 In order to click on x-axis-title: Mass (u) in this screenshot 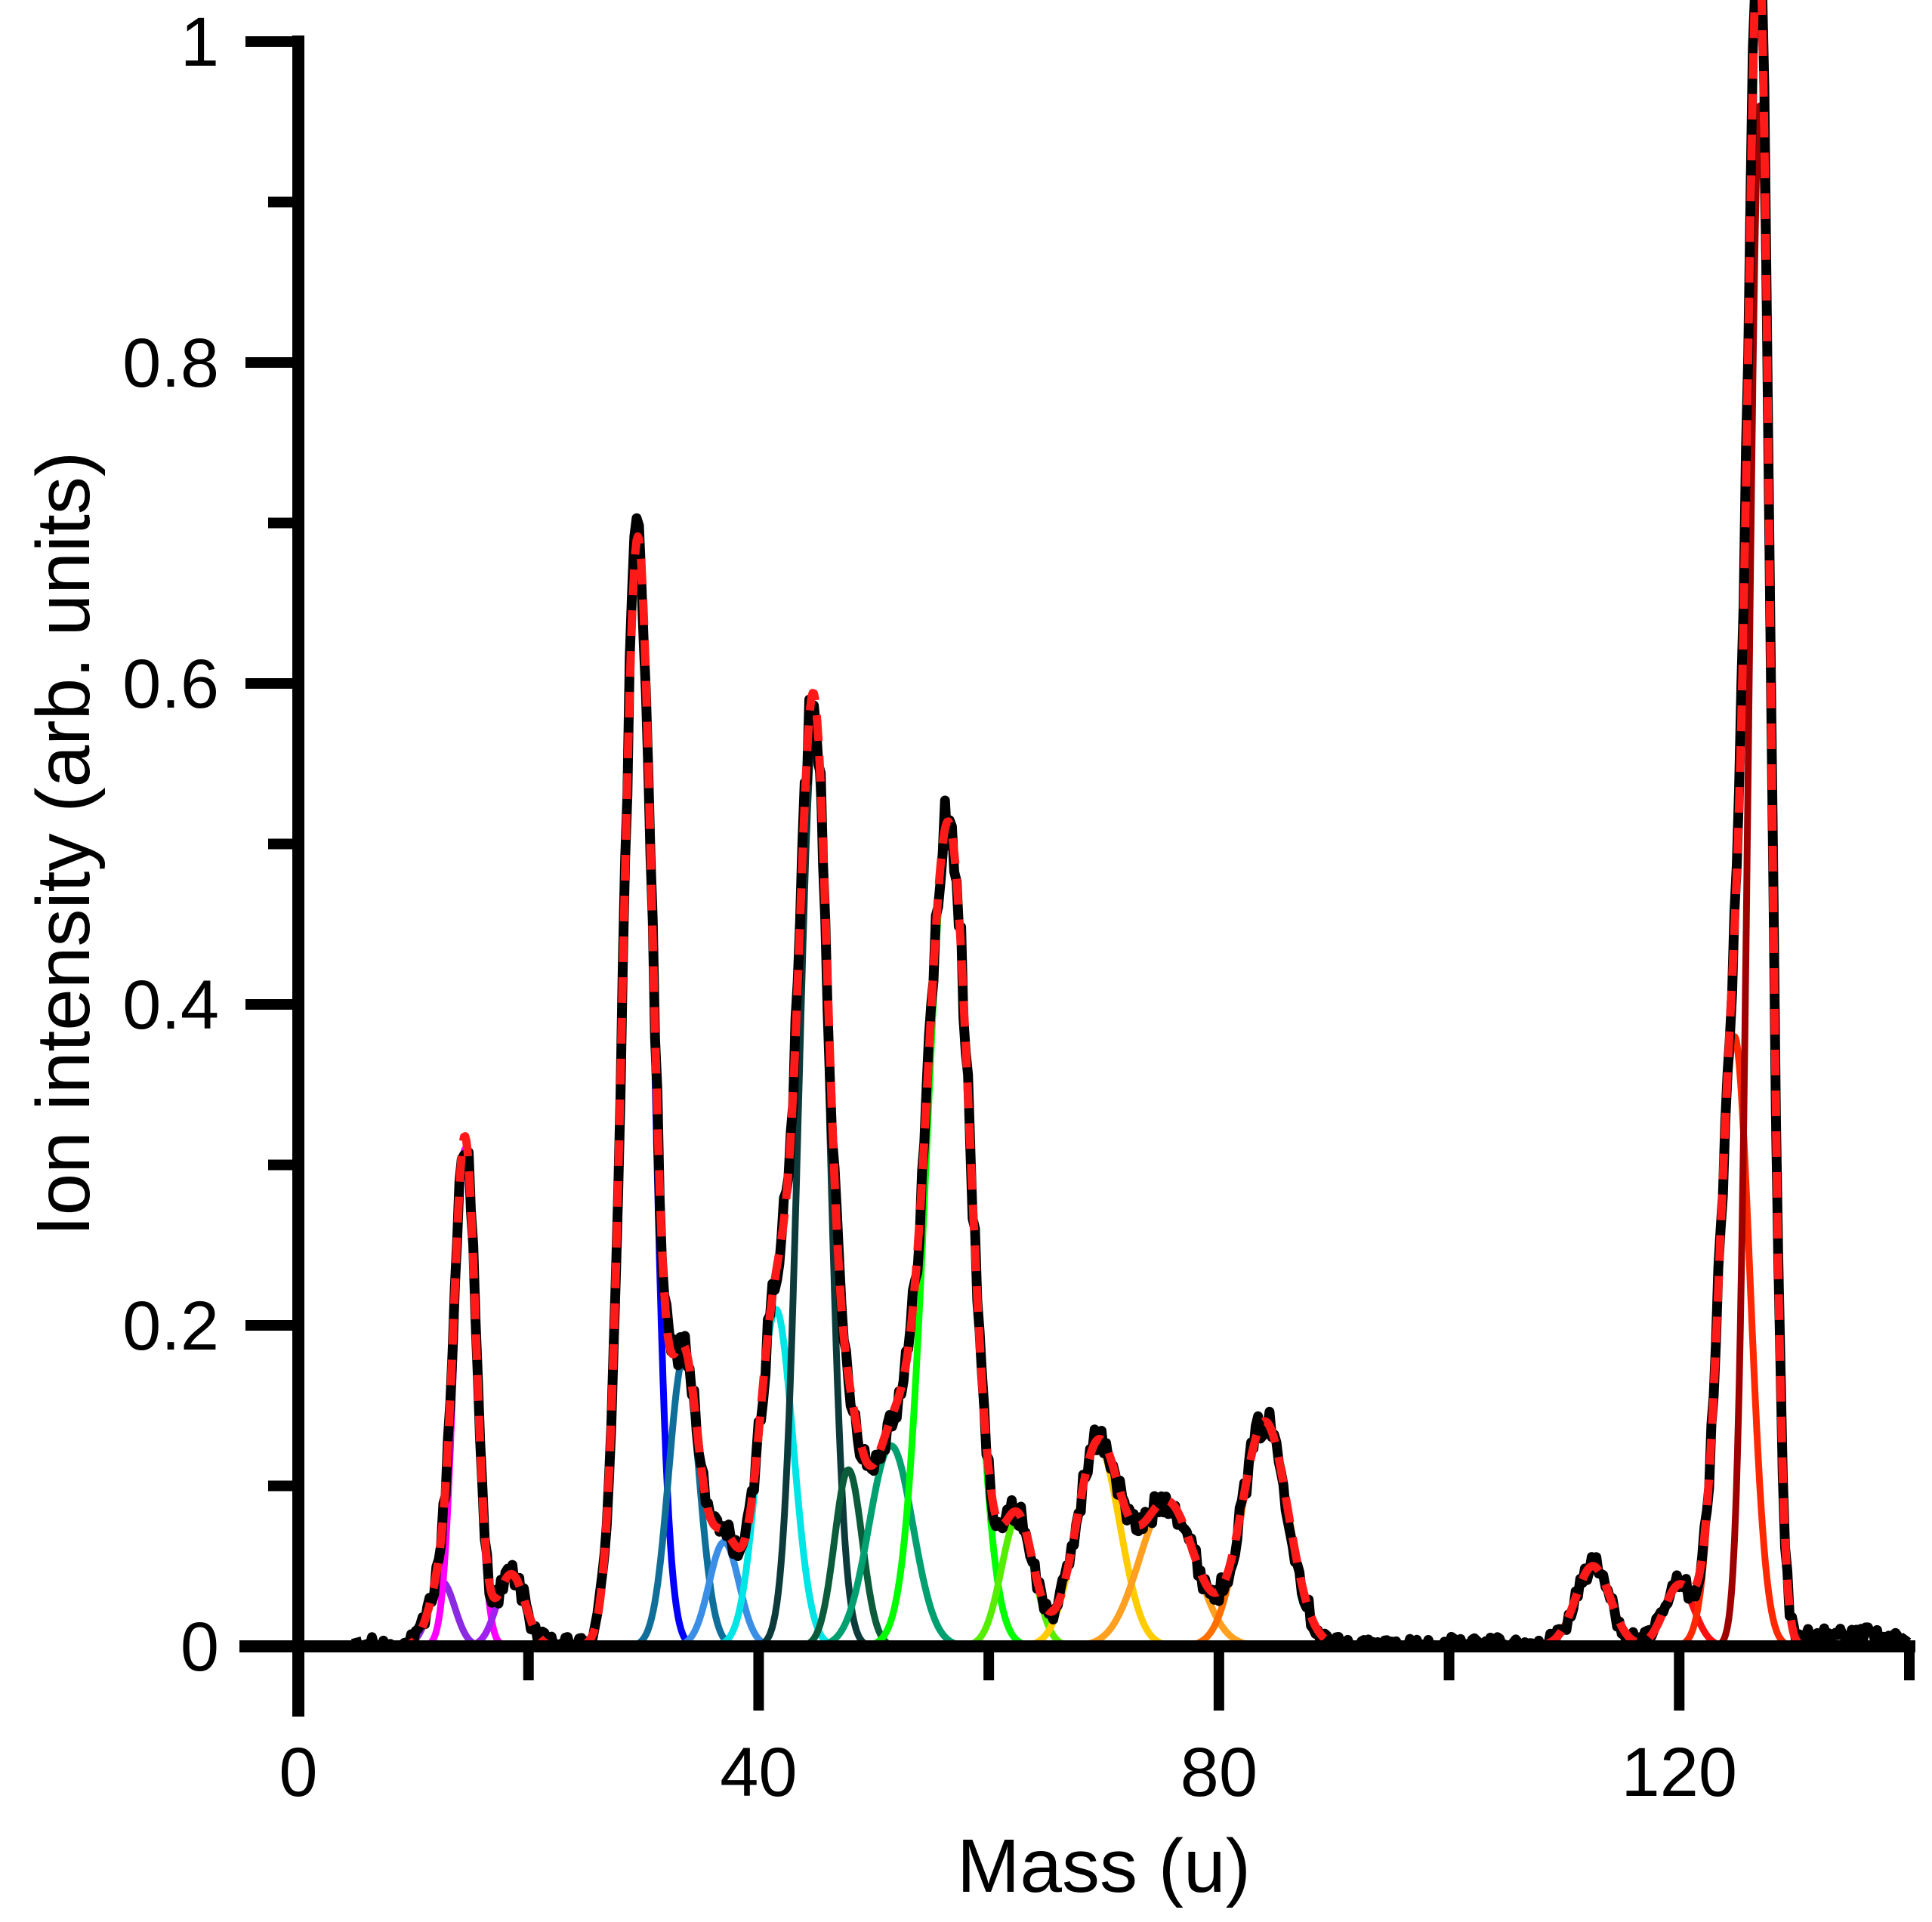, I will do `click(1104, 1866)`.